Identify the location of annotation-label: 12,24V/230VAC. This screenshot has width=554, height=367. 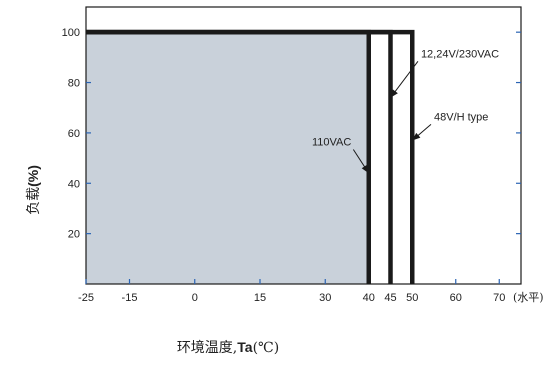
(460, 54).